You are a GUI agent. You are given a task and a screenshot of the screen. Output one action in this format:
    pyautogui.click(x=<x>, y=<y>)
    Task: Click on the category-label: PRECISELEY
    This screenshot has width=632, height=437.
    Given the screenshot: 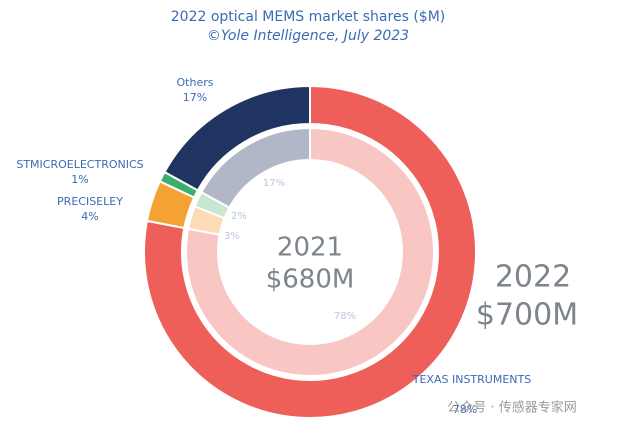 What is the action you would take?
    pyautogui.click(x=90, y=201)
    